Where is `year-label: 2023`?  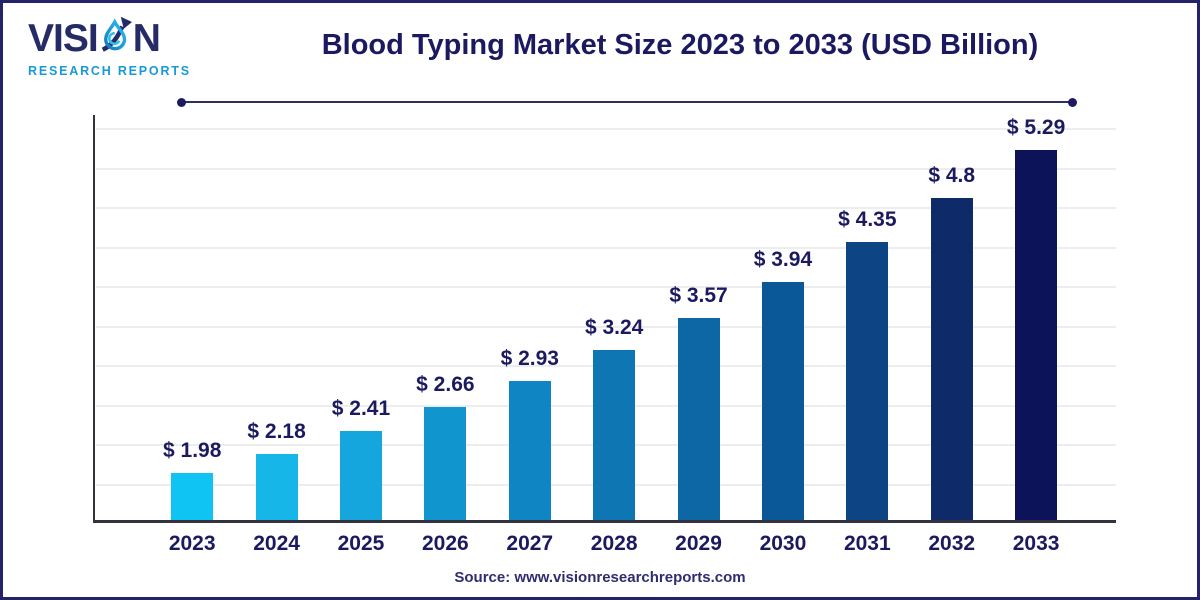 year-label: 2023 is located at coordinates (192, 543).